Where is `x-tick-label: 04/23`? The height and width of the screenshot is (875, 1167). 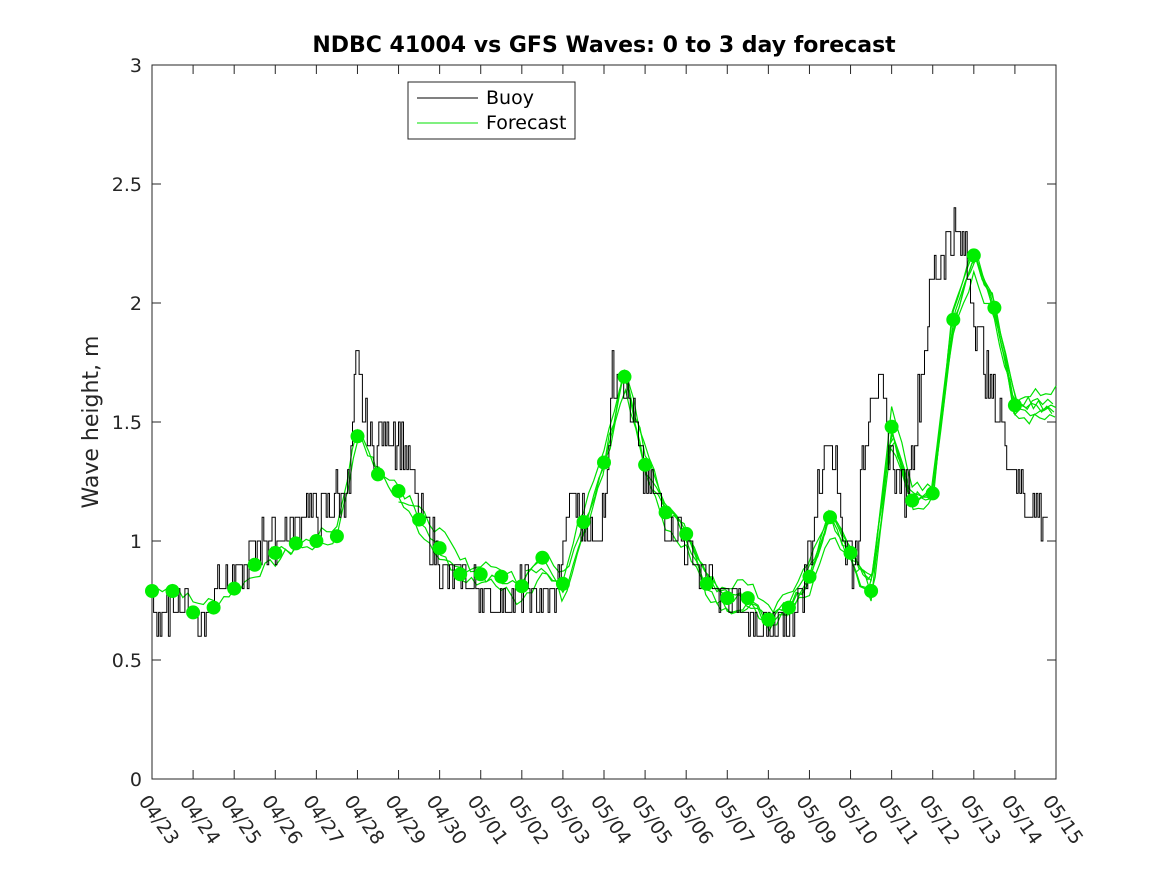
x-tick-label: 04/23 is located at coordinates (158, 819).